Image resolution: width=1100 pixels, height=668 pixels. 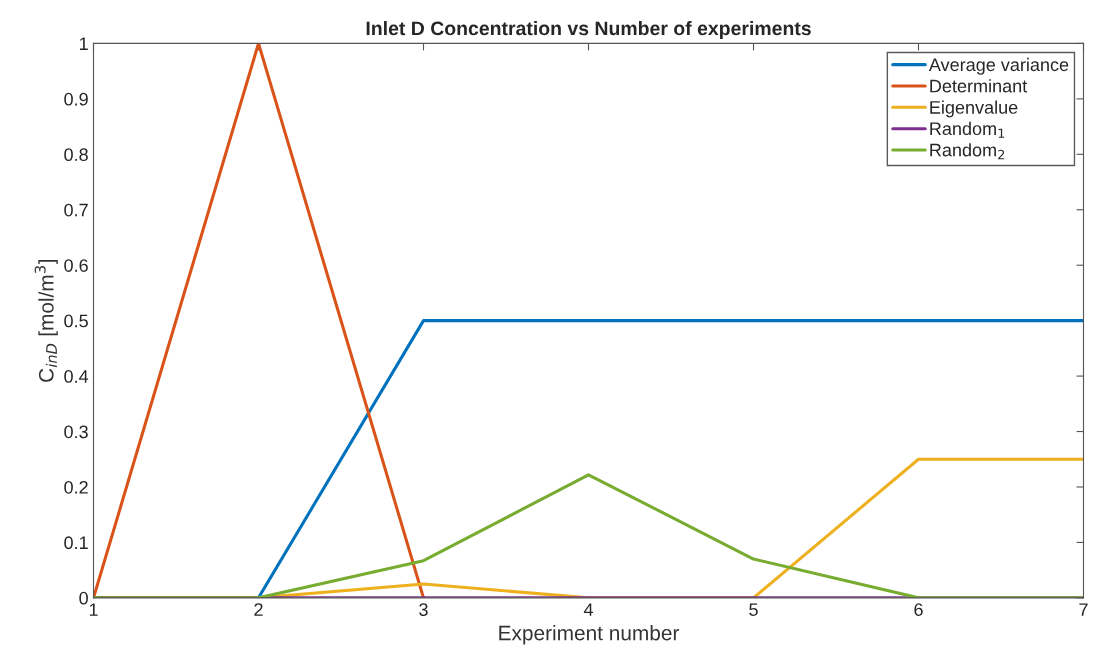 What do you see at coordinates (76, 432) in the screenshot?
I see `y-tick-label: 0.3` at bounding box center [76, 432].